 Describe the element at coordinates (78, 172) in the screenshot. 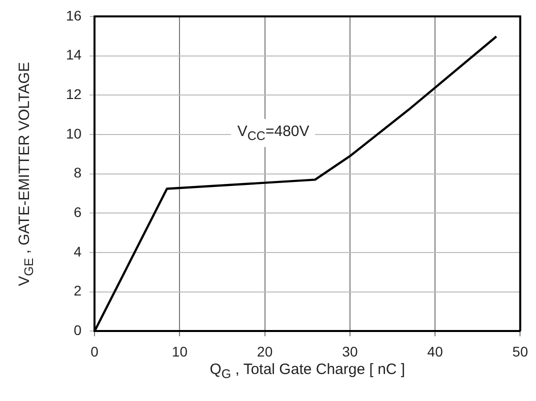

I see `y-tick-label: 8` at that location.